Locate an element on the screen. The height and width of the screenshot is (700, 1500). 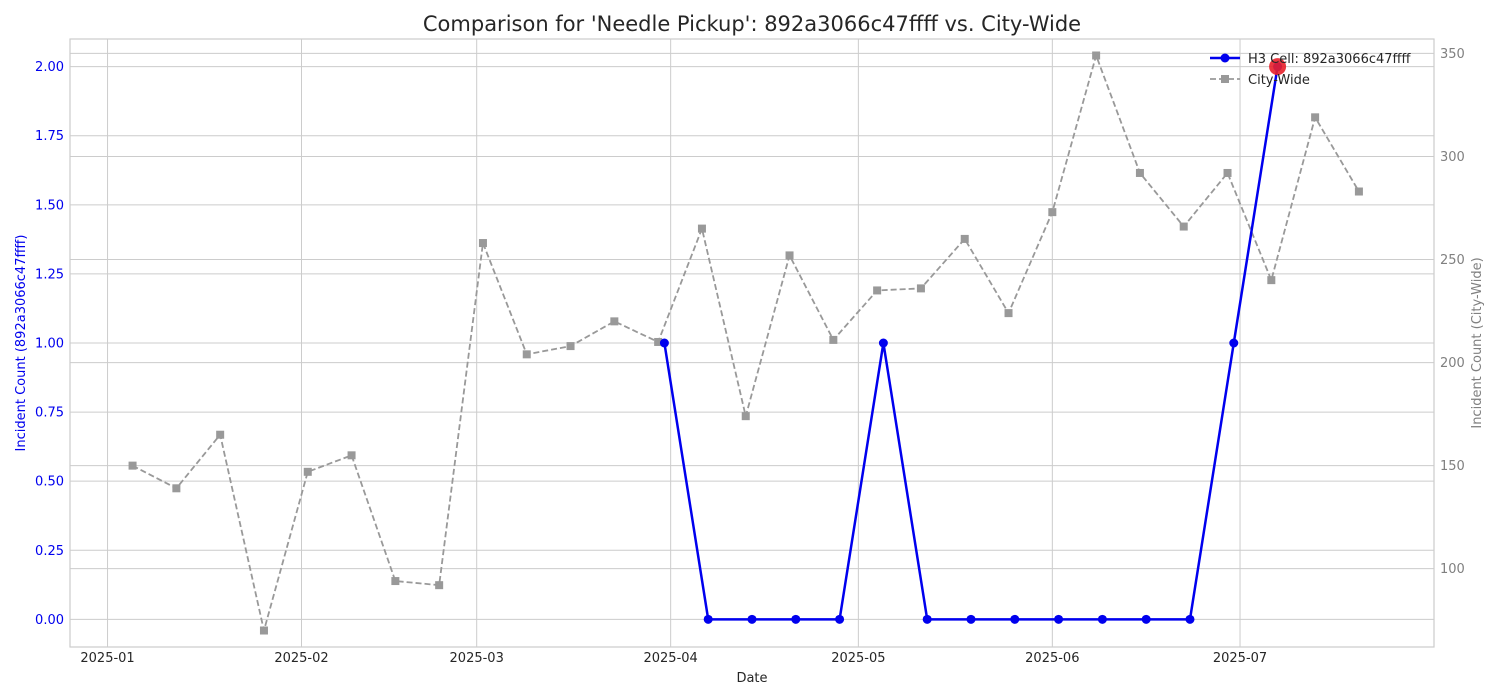
legend-city-marker is located at coordinates (1225, 79).